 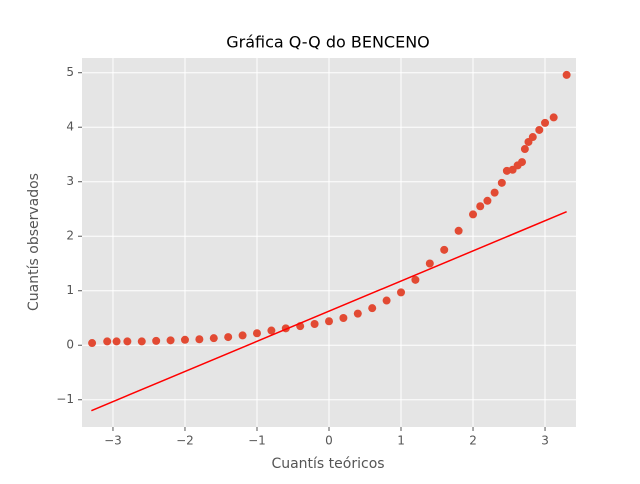 What do you see at coordinates (327, 464) in the screenshot?
I see `x-axis-label: Cuantís teóricos` at bounding box center [327, 464].